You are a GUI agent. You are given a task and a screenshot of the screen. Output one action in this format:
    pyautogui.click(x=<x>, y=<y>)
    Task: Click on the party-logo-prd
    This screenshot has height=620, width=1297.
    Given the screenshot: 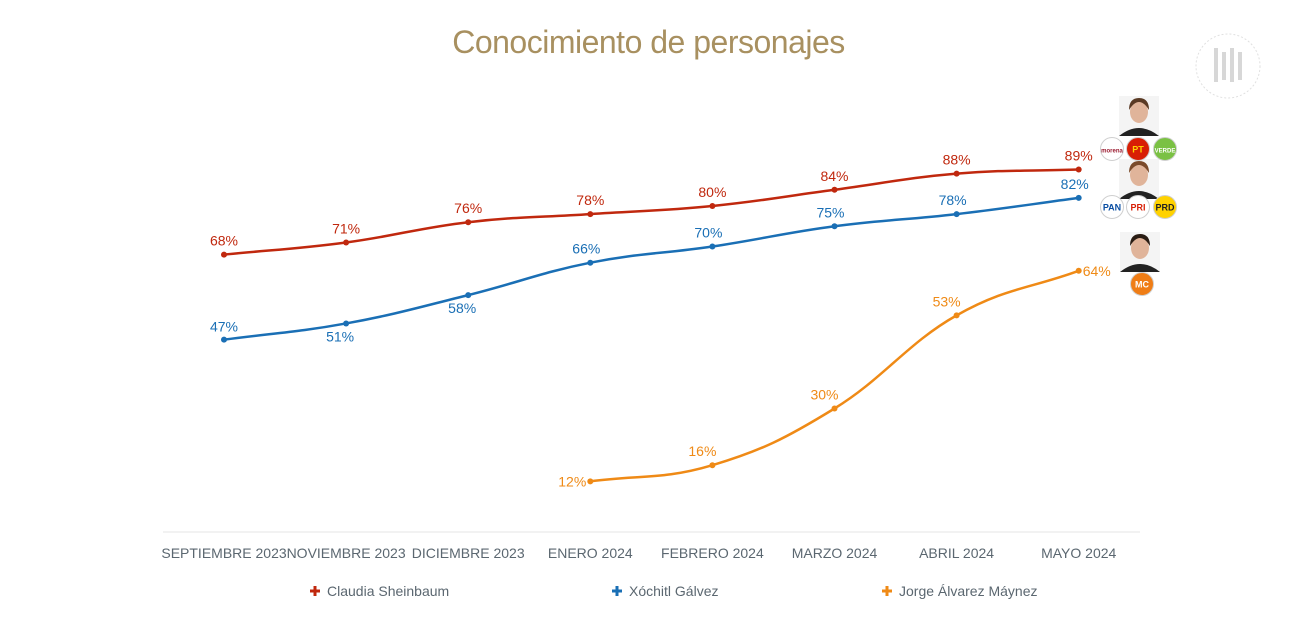 What is the action you would take?
    pyautogui.click(x=1165, y=207)
    